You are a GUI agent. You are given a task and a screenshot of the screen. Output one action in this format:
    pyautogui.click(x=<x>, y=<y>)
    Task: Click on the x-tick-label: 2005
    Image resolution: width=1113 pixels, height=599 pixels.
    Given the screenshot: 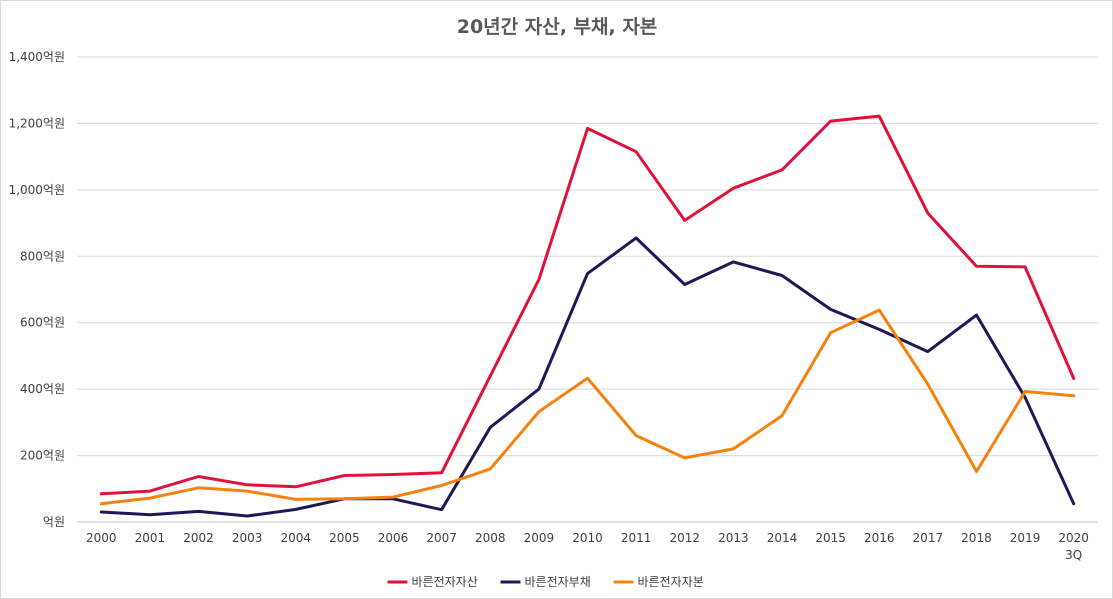 What is the action you would take?
    pyautogui.click(x=344, y=538)
    